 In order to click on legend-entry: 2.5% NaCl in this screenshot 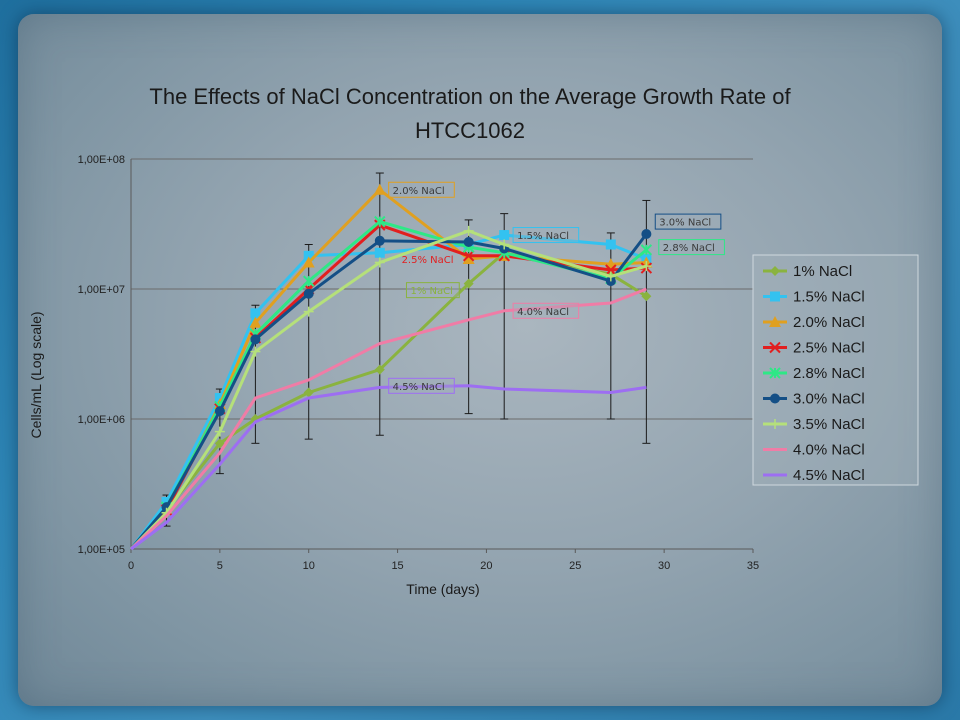, I will do `click(814, 348)`.